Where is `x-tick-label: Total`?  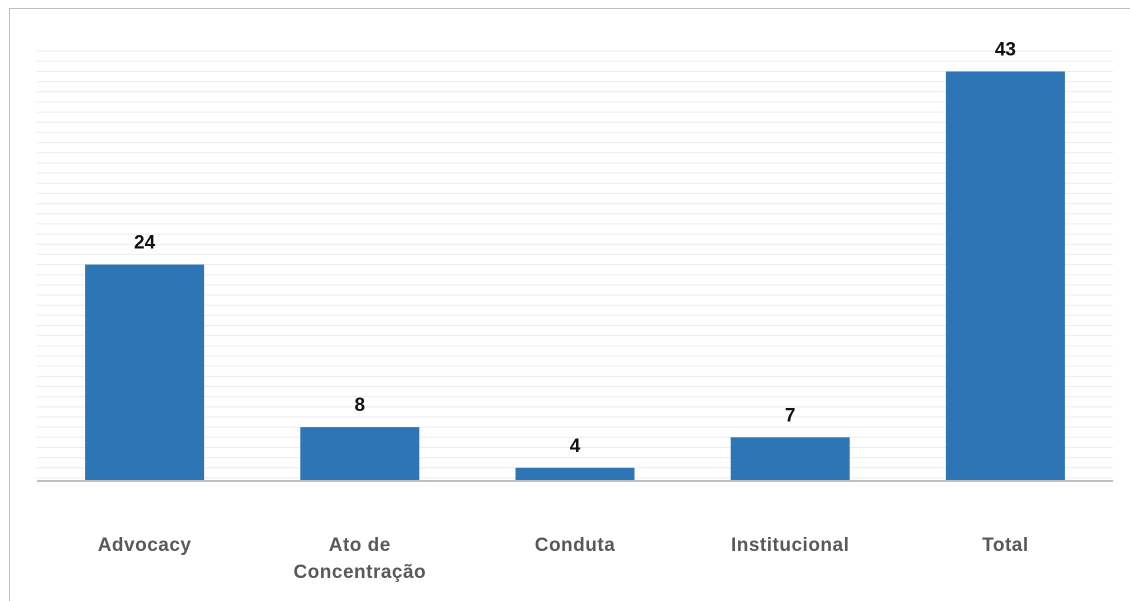 x-tick-label: Total is located at coordinates (1005, 545).